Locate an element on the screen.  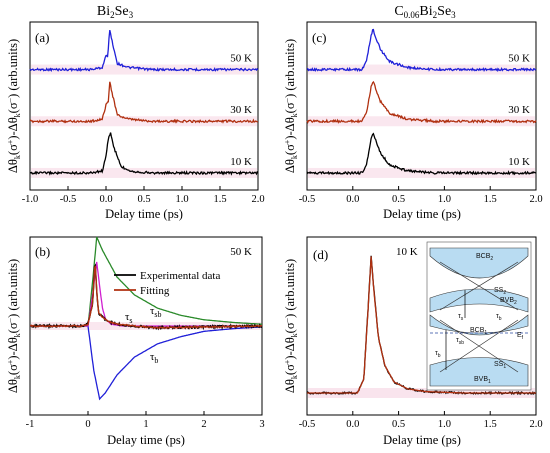
panel-d-plot is located at coordinates (421, 326).